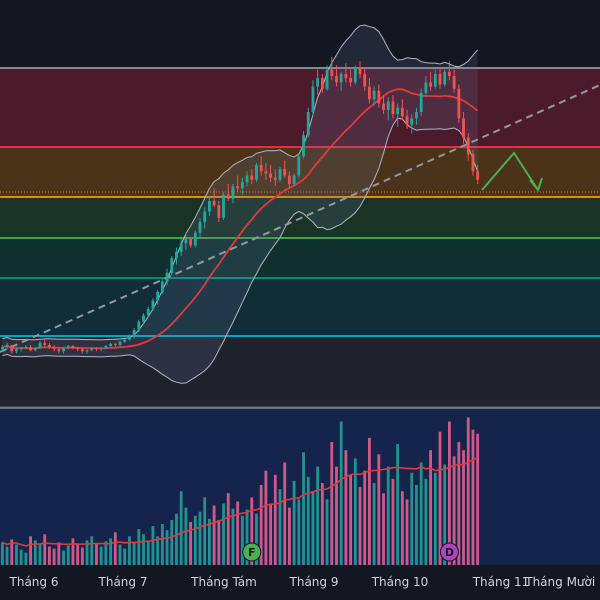  What do you see at coordinates (510, 171) in the screenshot?
I see `projection-path` at bounding box center [510, 171].